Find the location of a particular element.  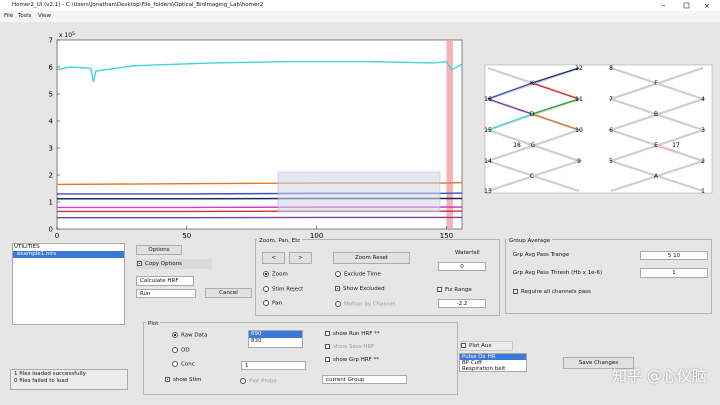

file-item: example1.nirs is located at coordinates (68, 254).